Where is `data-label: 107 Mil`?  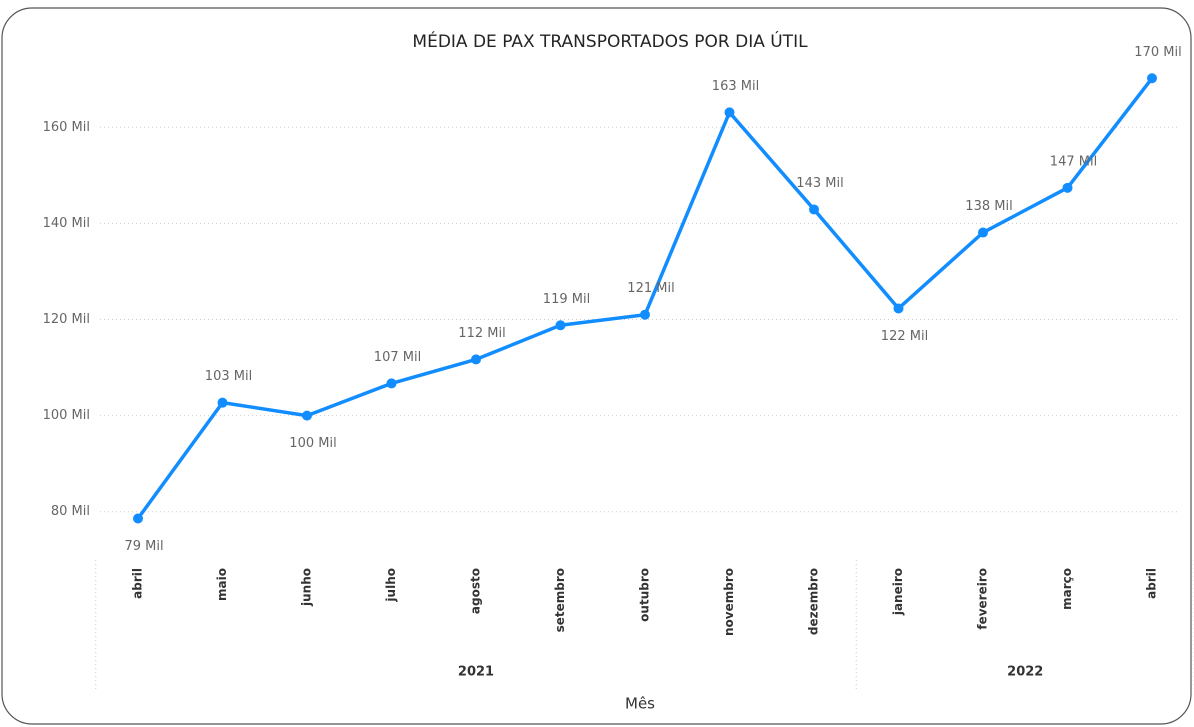 data-label: 107 Mil is located at coordinates (397, 357).